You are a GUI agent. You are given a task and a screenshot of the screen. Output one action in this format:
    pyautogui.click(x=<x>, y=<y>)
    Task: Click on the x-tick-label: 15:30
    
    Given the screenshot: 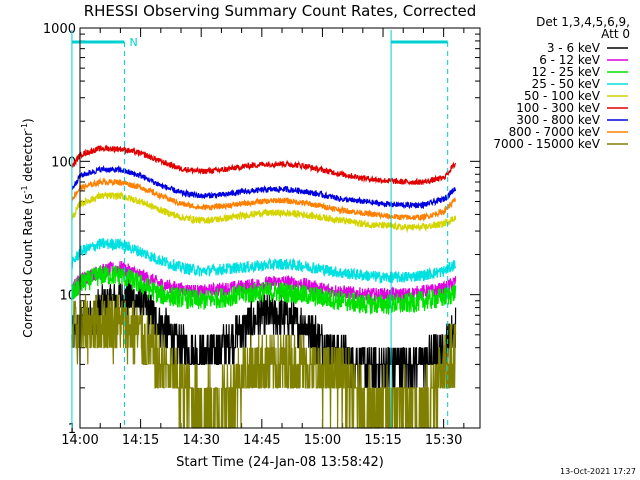 What is the action you would take?
    pyautogui.click(x=443, y=440)
    